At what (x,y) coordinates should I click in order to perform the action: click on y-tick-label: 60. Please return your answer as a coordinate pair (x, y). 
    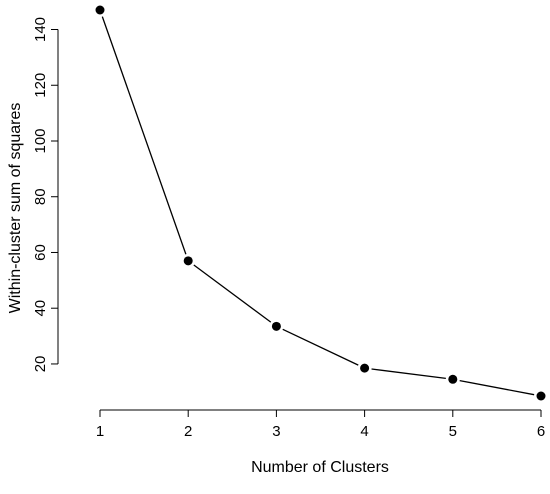
    Looking at the image, I should click on (40, 252).